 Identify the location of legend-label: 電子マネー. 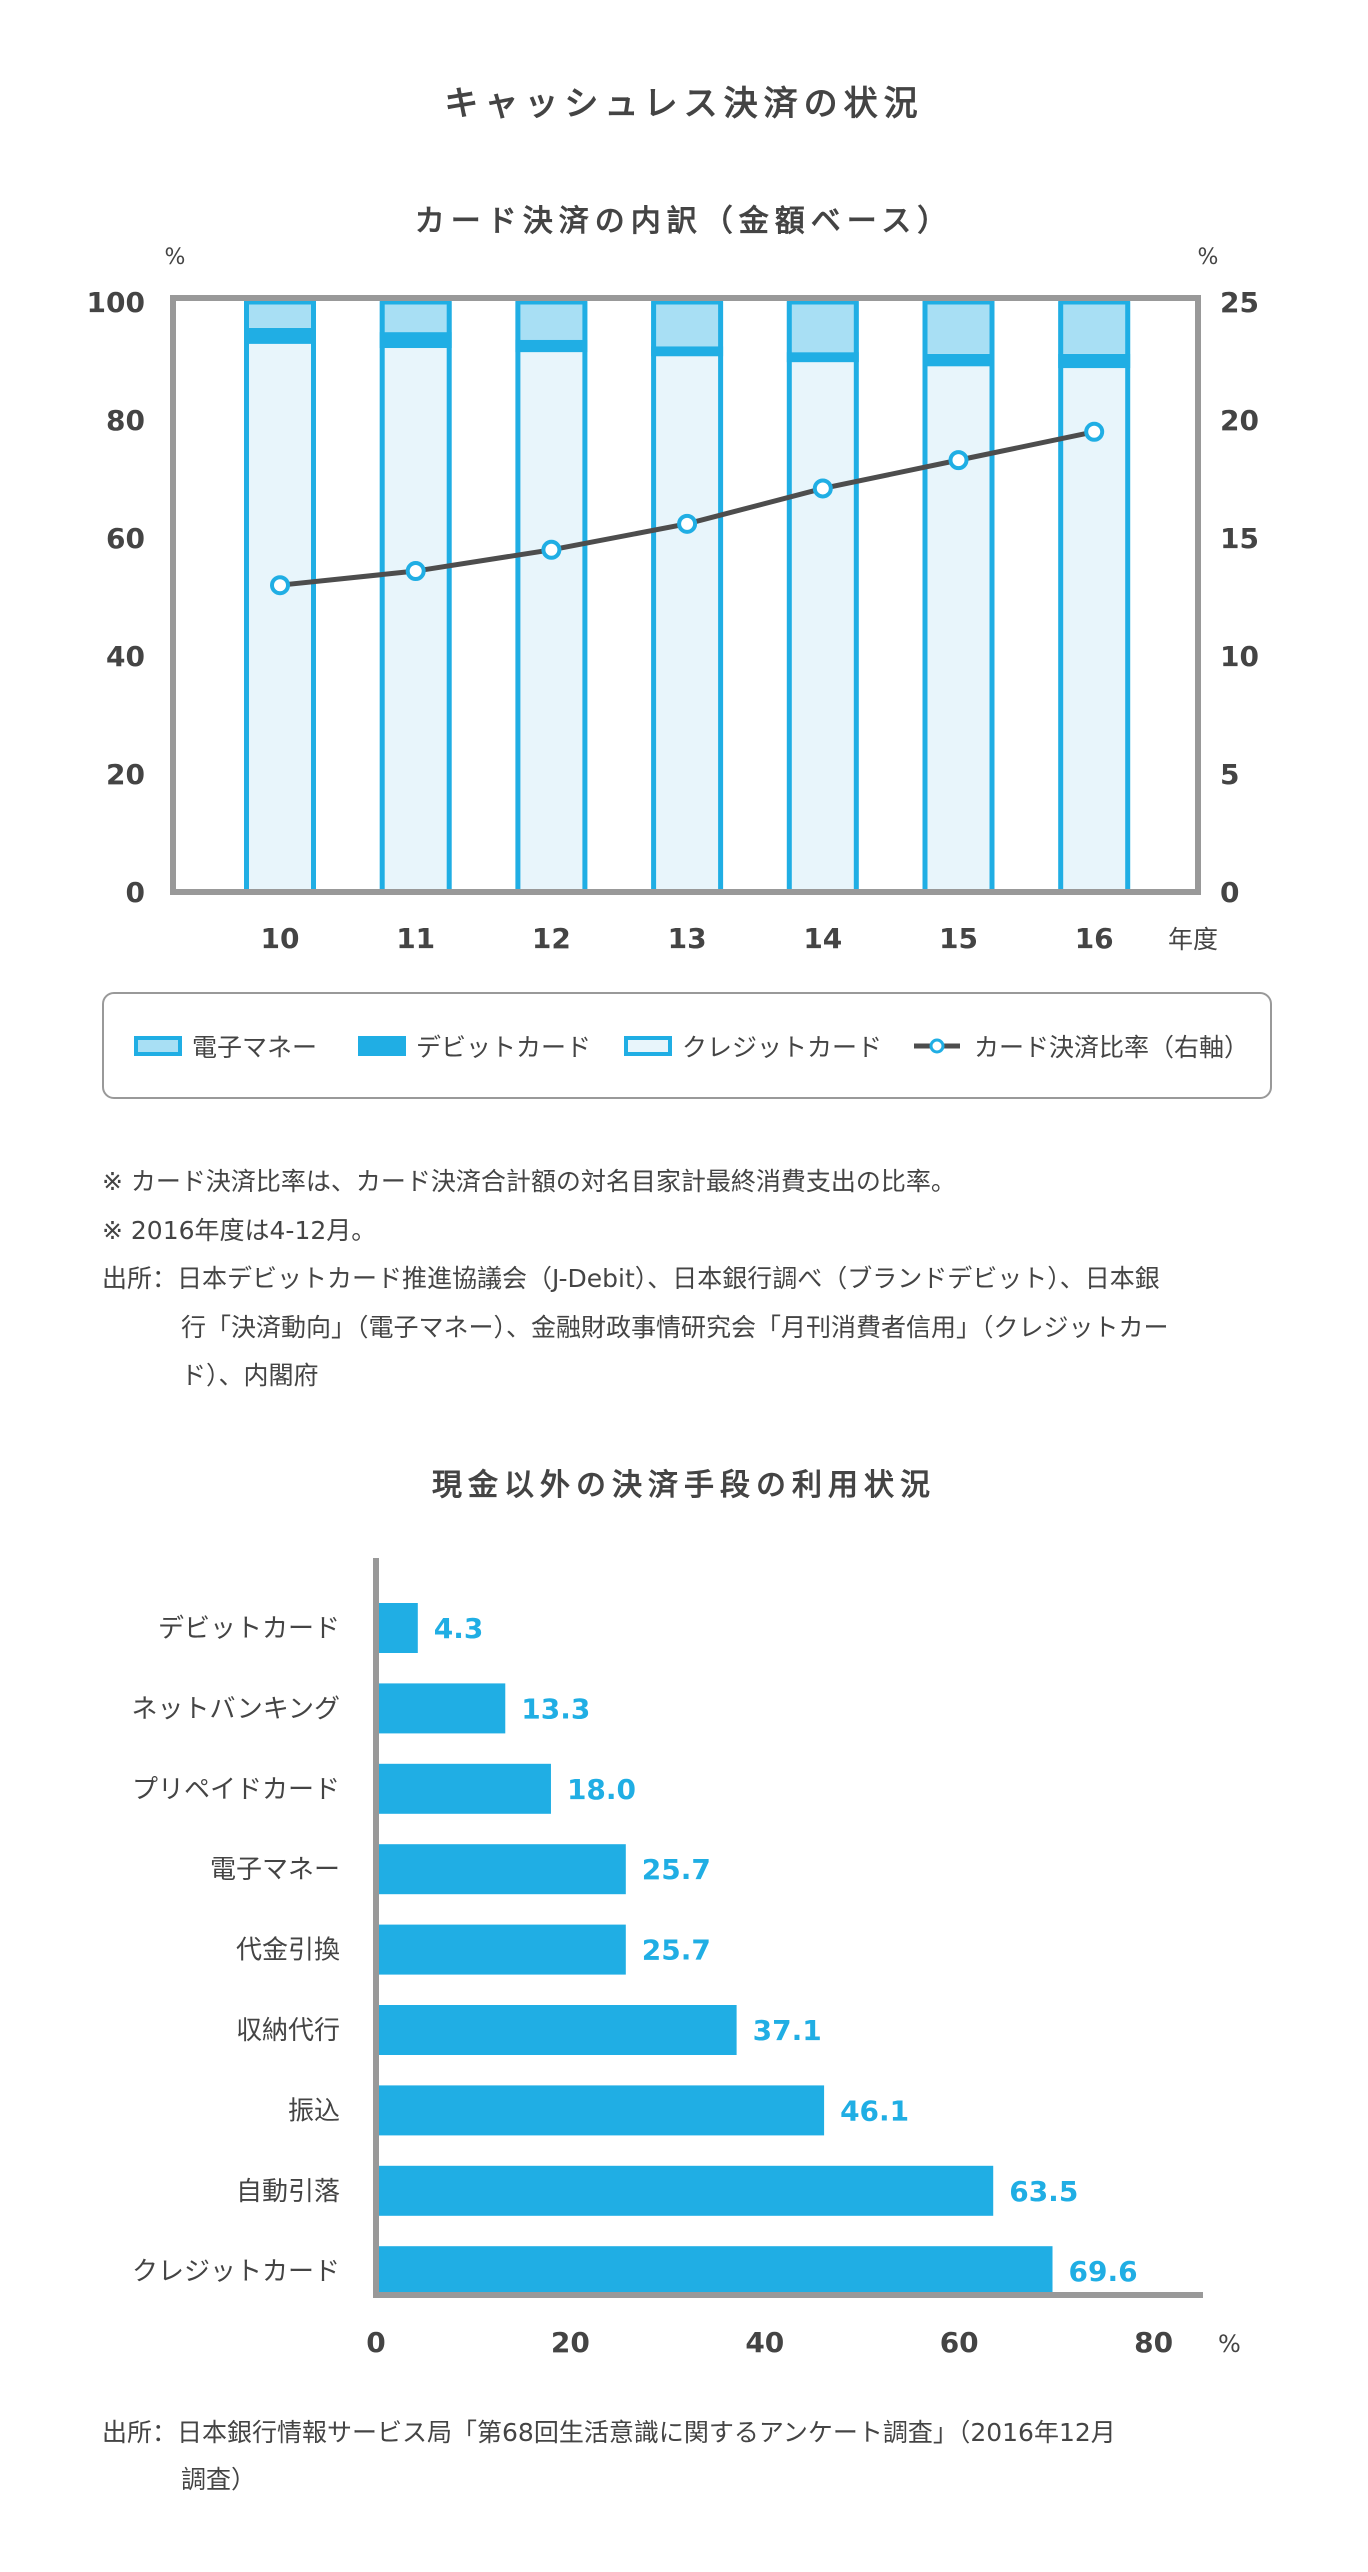
(255, 1047).